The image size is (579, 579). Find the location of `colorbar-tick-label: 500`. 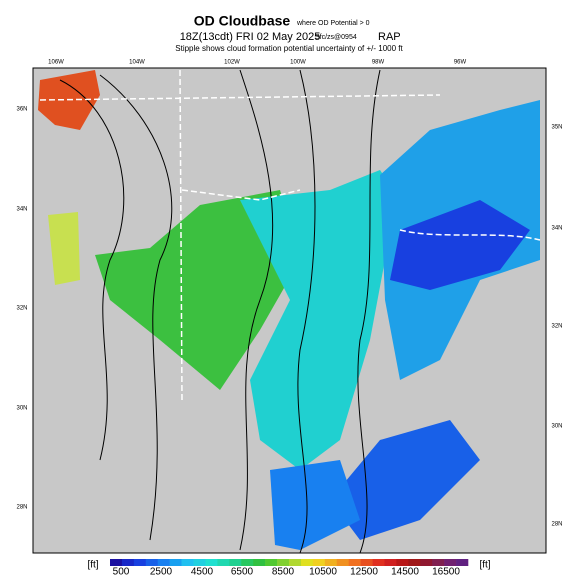

colorbar-tick-label: 500 is located at coordinates (121, 572).